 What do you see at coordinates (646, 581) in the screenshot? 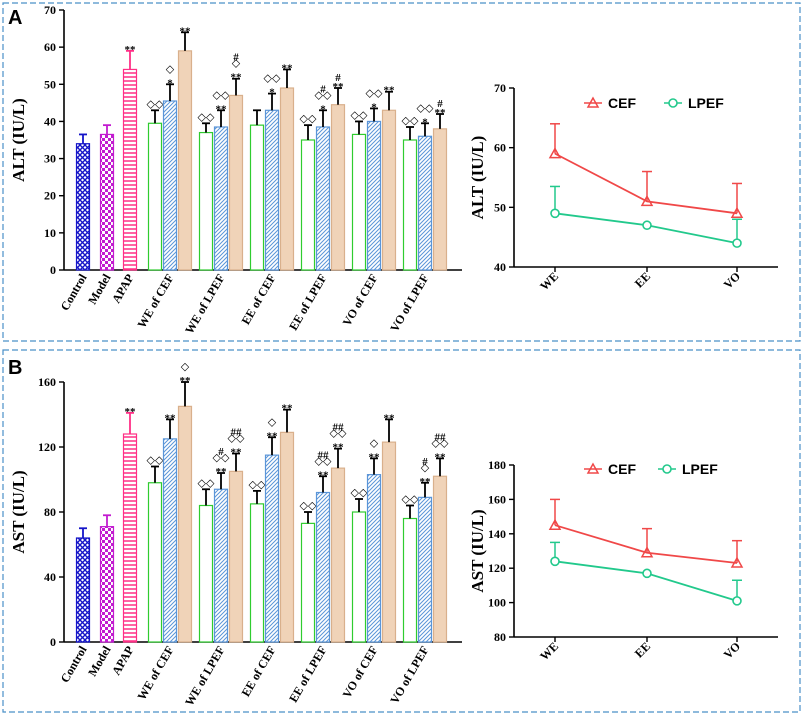
I see `series-line-lpef` at bounding box center [646, 581].